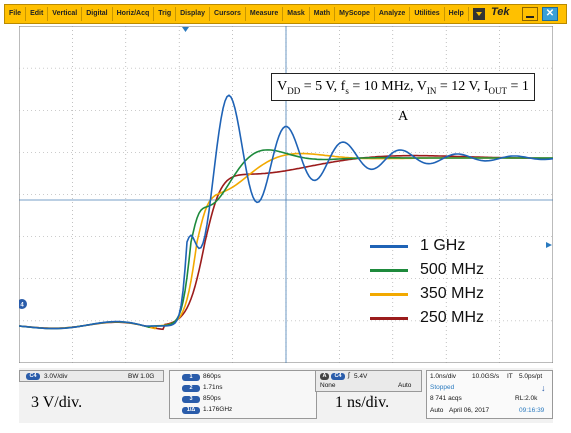  What do you see at coordinates (191, 377) in the screenshot?
I see `meas-badge: 1` at bounding box center [191, 377].